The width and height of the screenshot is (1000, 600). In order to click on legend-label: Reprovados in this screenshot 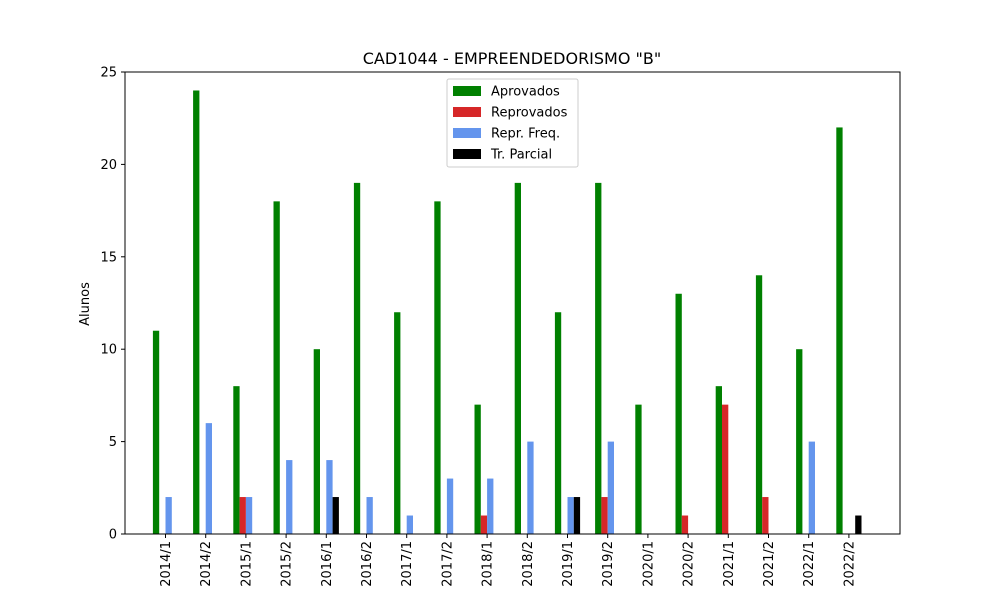, I will do `click(529, 113)`.